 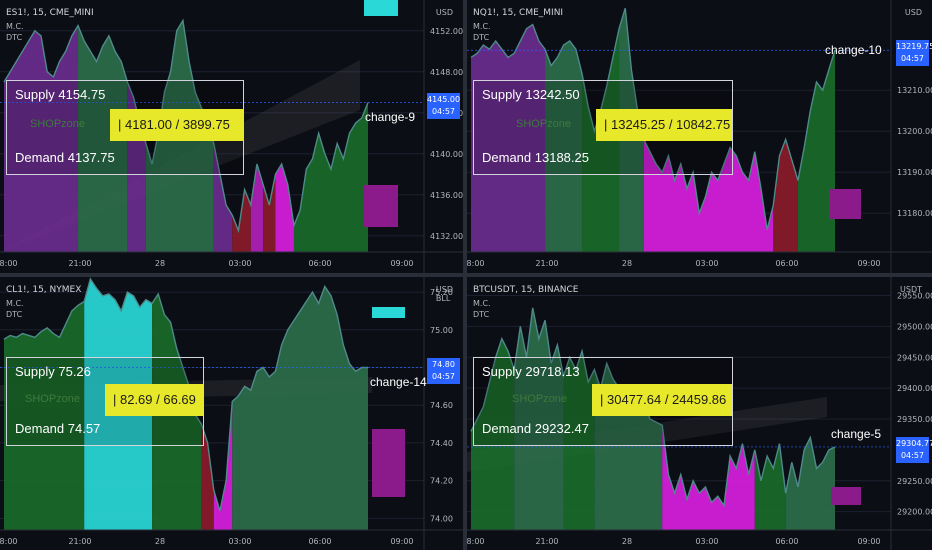 What do you see at coordinates (914, 213) in the screenshot?
I see `y-tick-label: 13180.00` at bounding box center [914, 213].